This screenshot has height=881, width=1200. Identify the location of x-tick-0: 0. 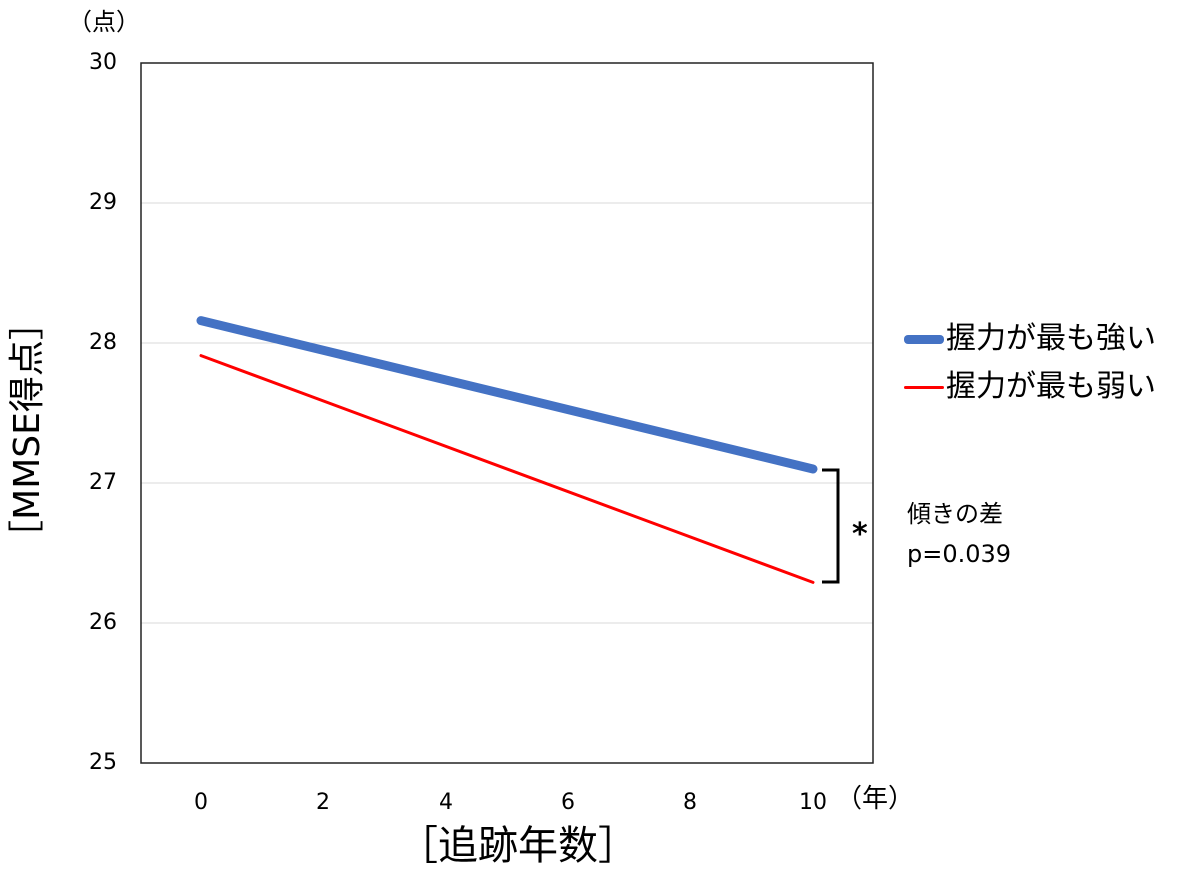
(201, 802).